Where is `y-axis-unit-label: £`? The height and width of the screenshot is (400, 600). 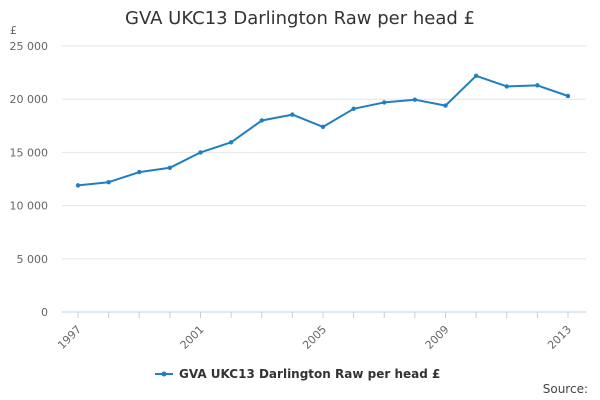
y-axis-unit-label: £ is located at coordinates (13, 30).